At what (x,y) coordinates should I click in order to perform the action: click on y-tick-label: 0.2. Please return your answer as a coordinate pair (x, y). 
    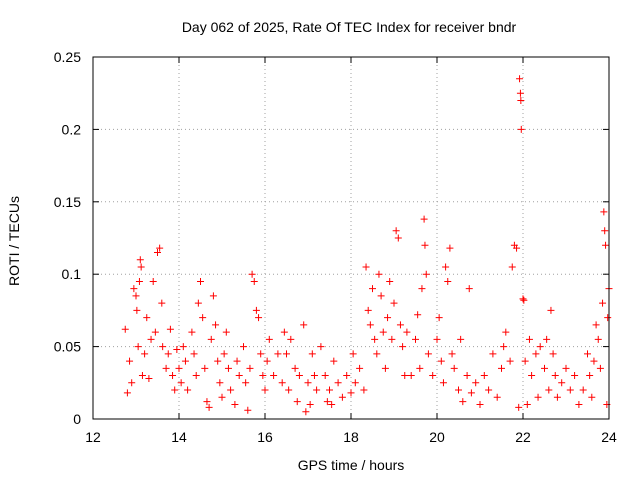
    Looking at the image, I should click on (72, 129).